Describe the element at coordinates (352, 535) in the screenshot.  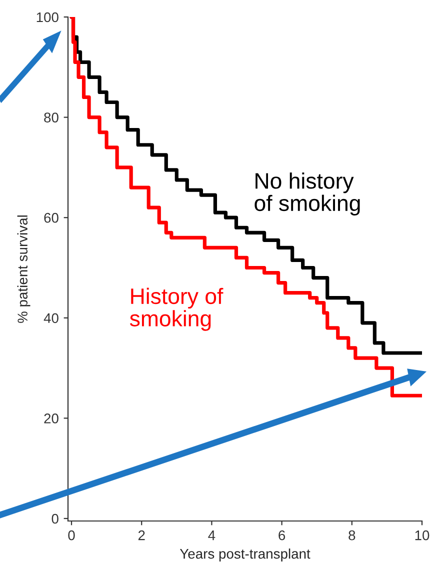
I see `x-tick-label: 8` at that location.